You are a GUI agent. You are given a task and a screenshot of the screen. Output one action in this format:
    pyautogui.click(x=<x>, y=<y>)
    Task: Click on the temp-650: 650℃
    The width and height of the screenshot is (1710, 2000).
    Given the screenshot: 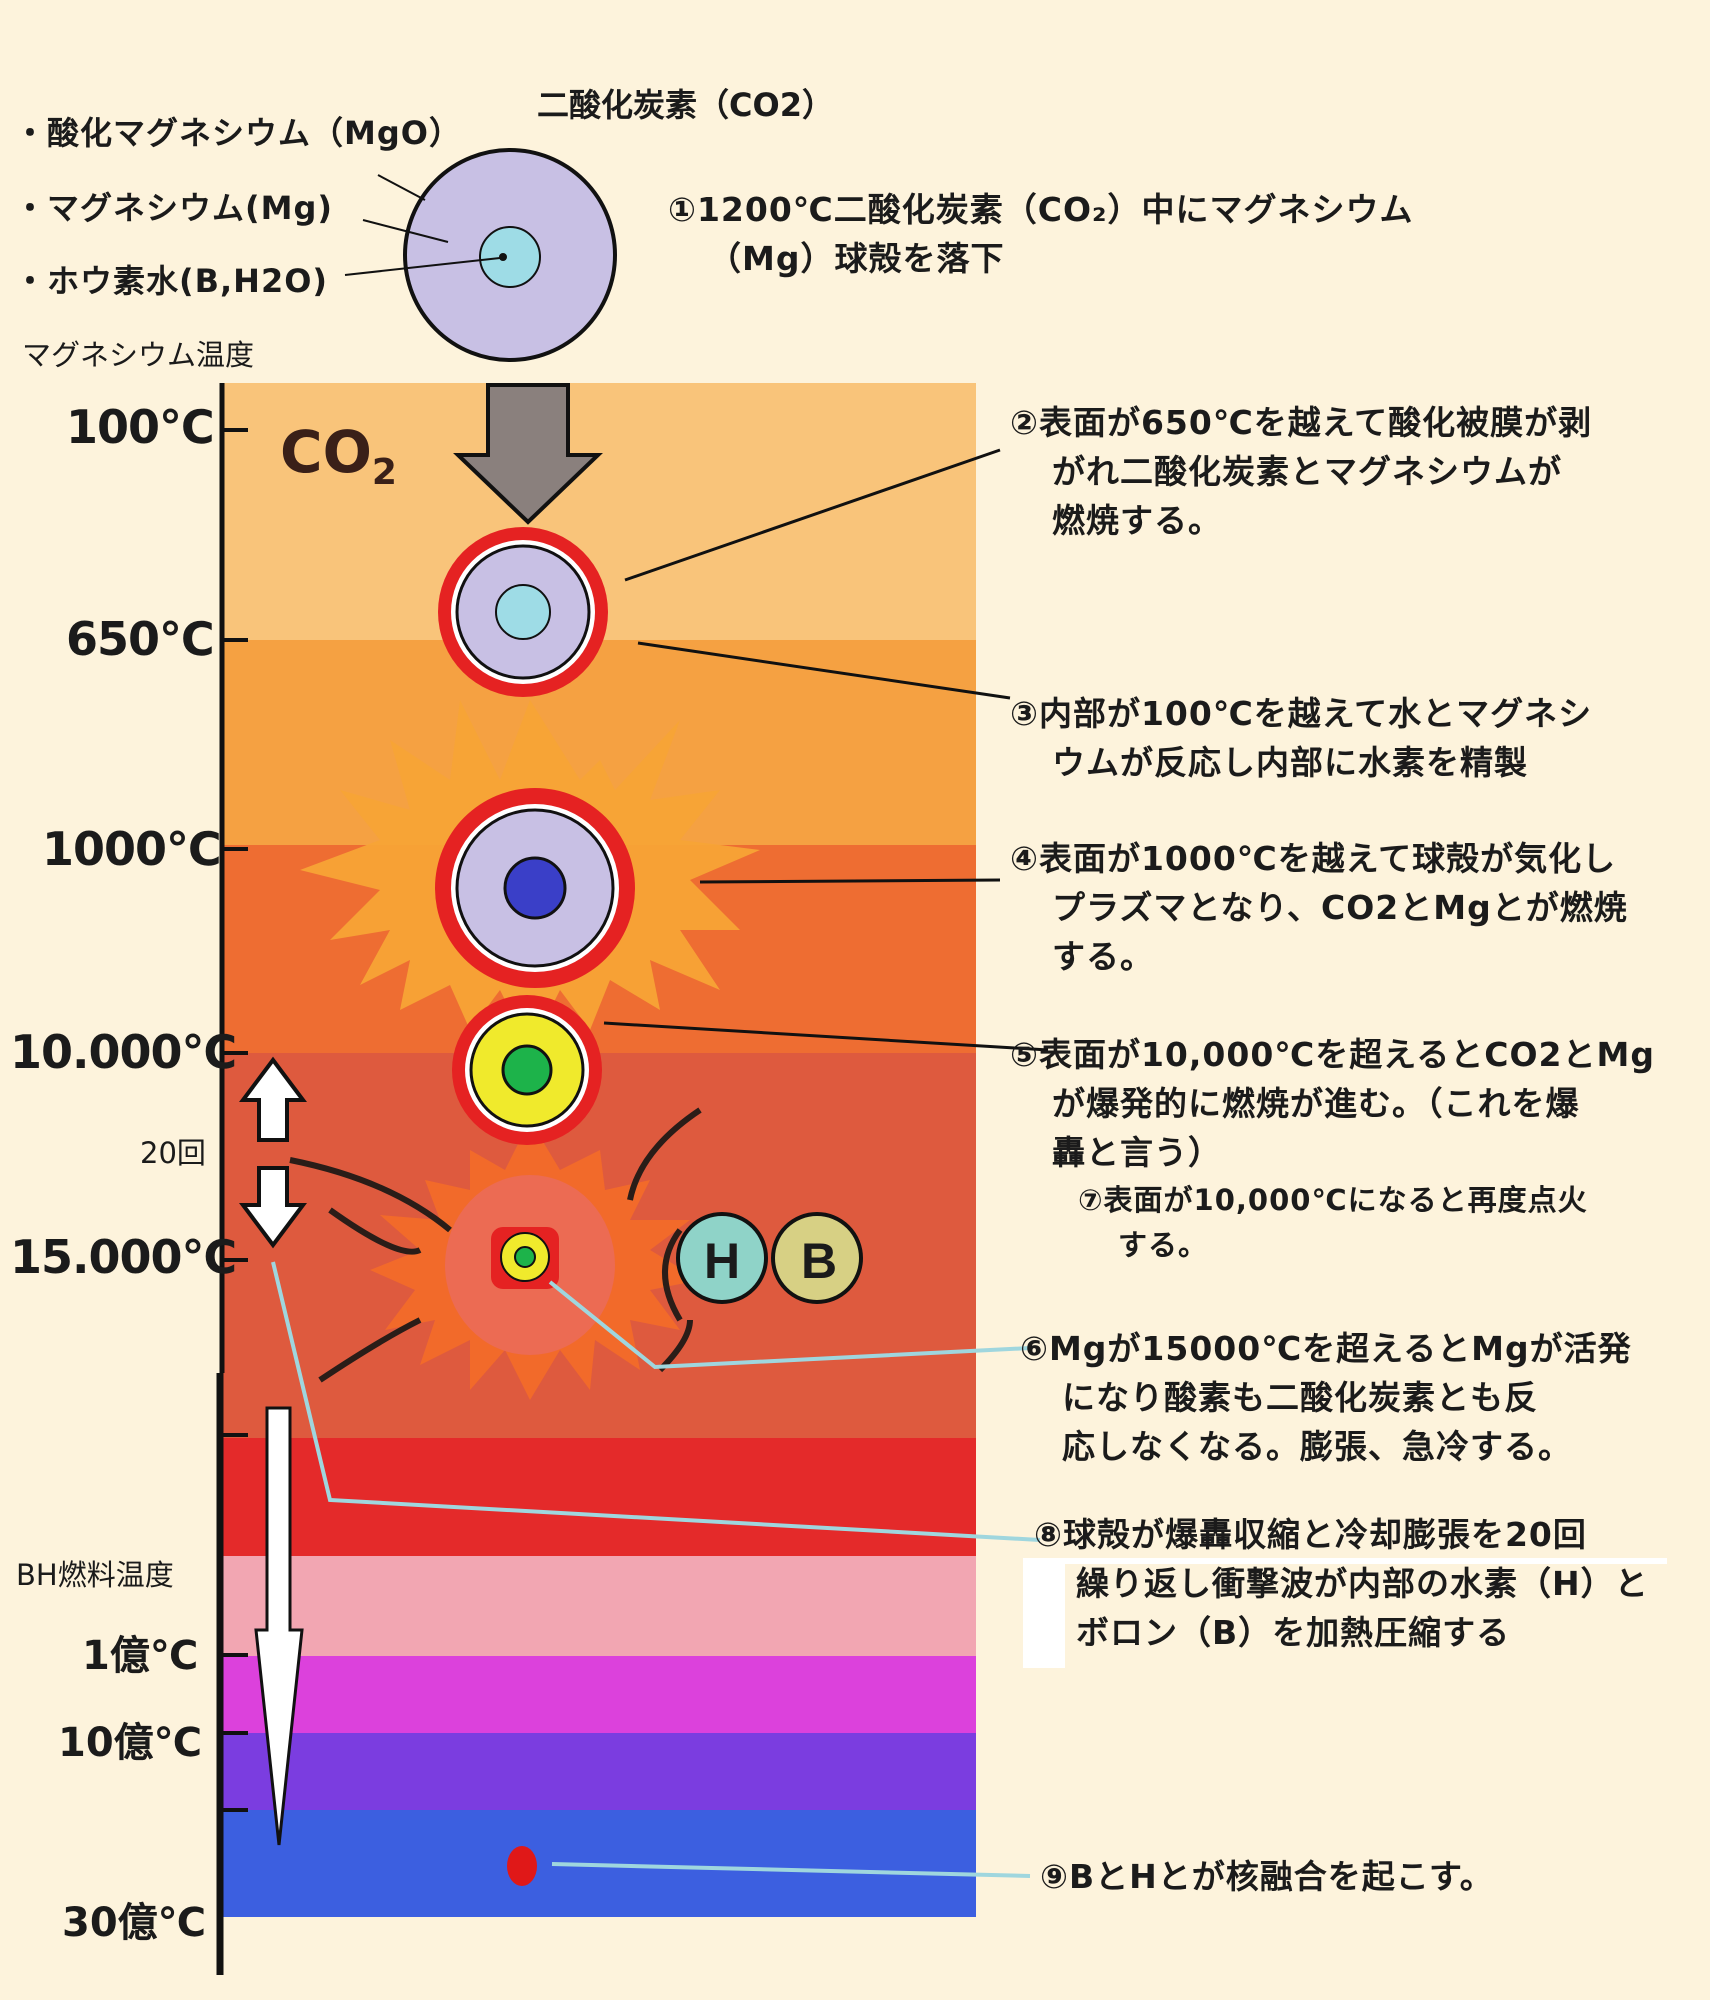 What is the action you would take?
    pyautogui.click(x=140, y=639)
    